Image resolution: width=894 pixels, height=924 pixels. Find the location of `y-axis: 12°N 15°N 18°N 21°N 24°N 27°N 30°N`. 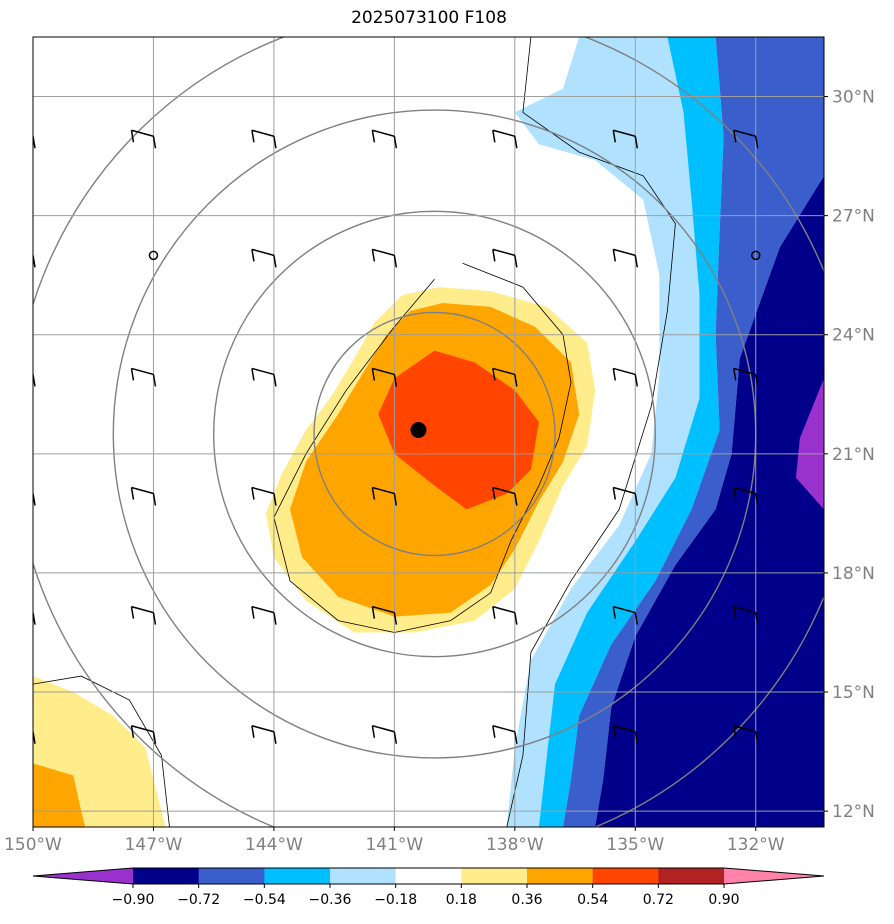

y-axis: 12°N 15°N 18°N 21°N 24°N 27°N 30°N is located at coordinates (849, 455).